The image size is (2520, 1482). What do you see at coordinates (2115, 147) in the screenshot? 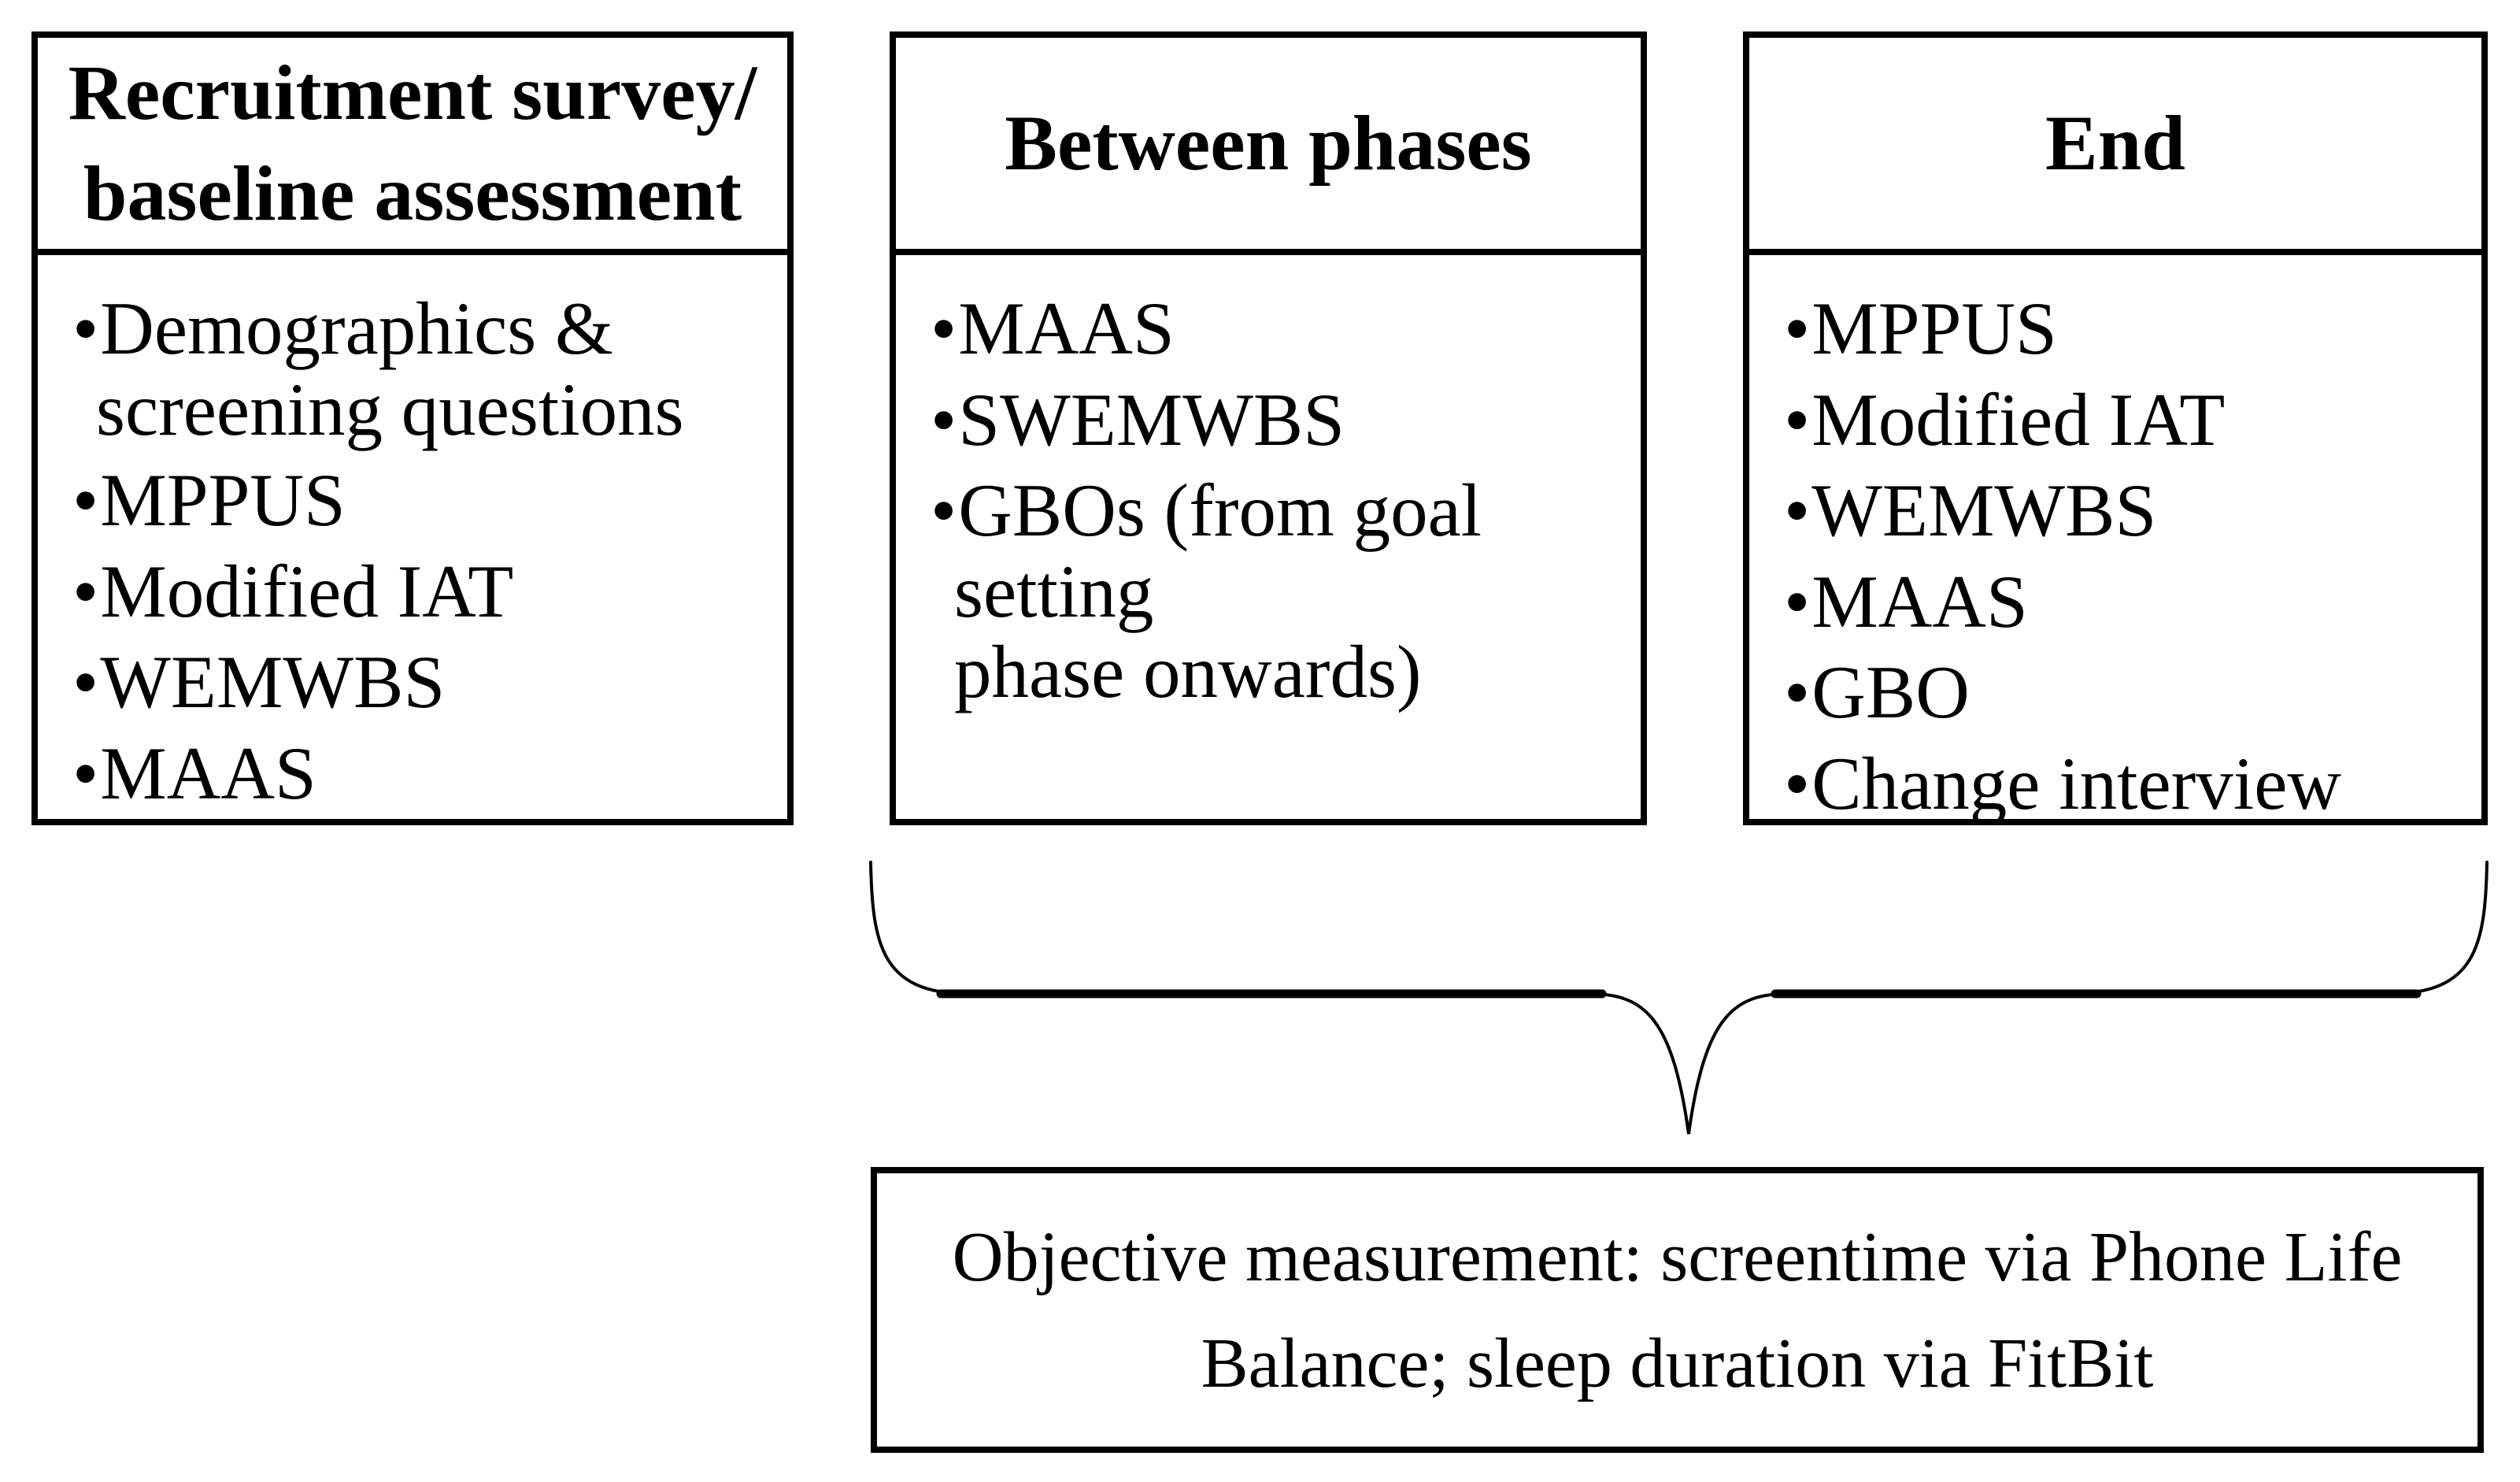
I see `box-end-title: End` at bounding box center [2115, 147].